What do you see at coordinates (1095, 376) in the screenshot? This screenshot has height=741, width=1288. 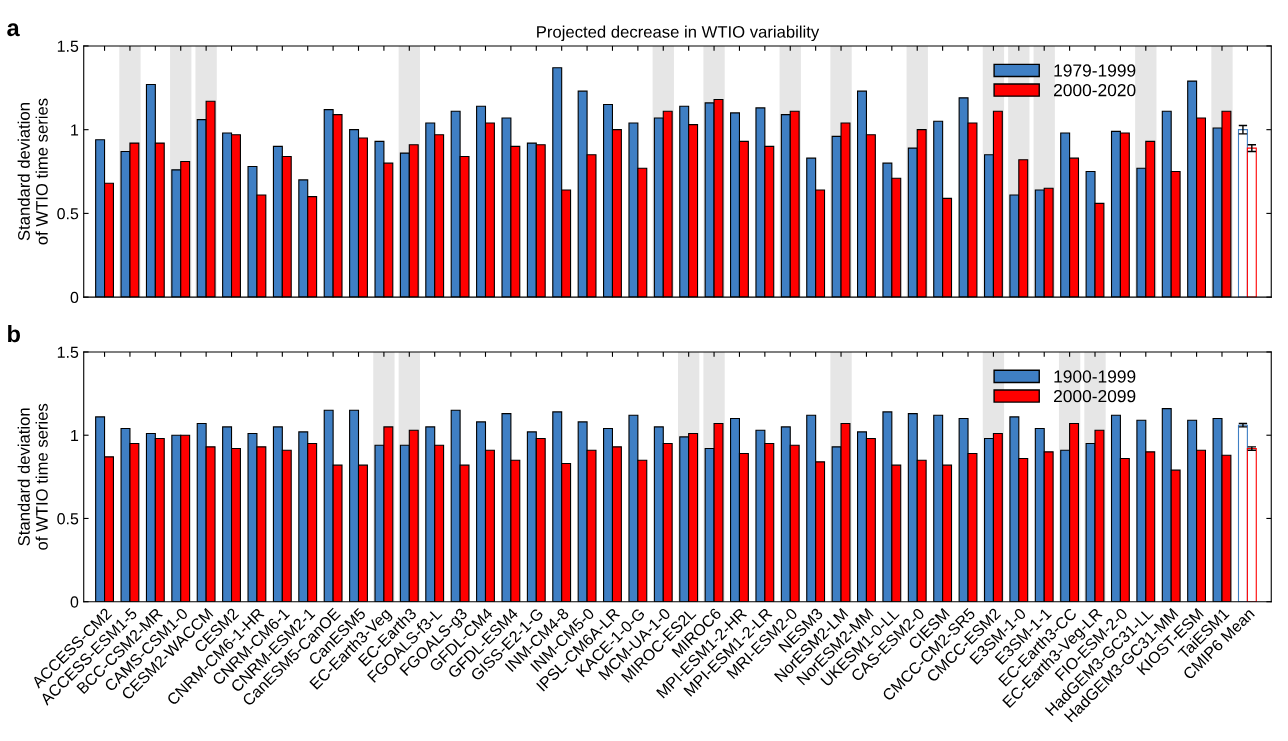 I see `legend-label: 1900-1999` at bounding box center [1095, 376].